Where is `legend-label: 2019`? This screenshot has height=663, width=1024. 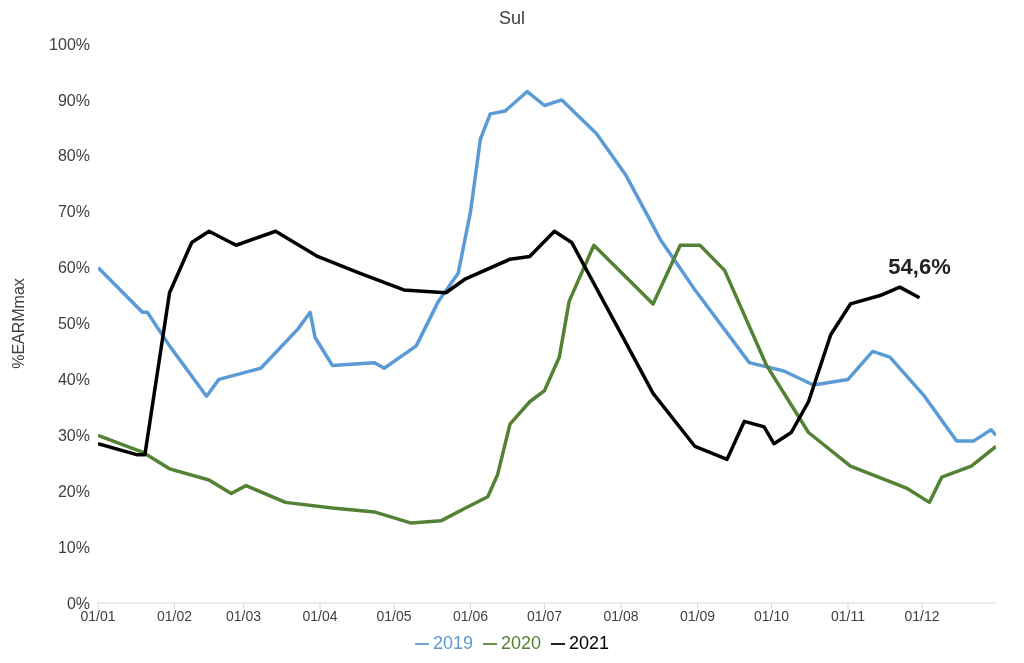 legend-label: 2019 is located at coordinates (452, 643).